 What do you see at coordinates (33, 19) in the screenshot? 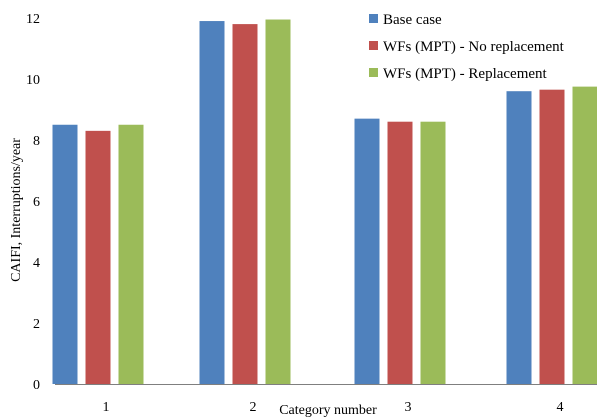
I see `y-tick-label: 12` at bounding box center [33, 19].